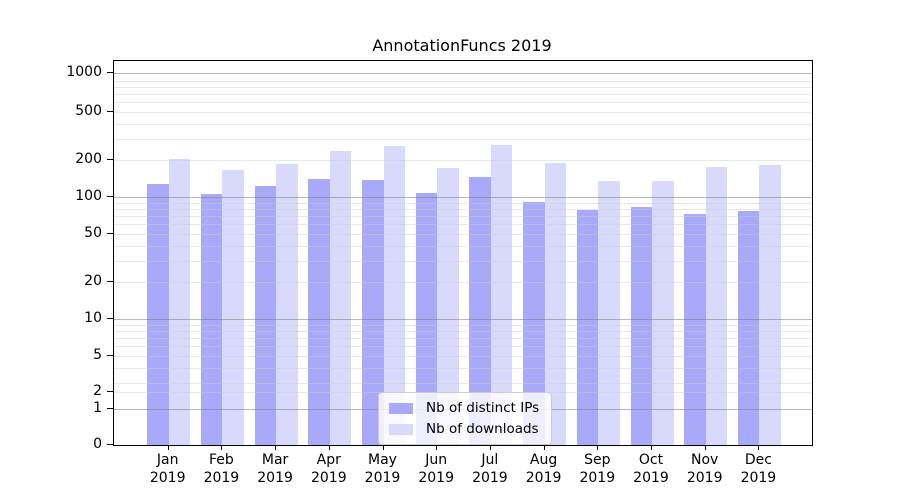 The image size is (900, 500). What do you see at coordinates (609, 313) in the screenshot?
I see `bar-downloads-sep` at bounding box center [609, 313].